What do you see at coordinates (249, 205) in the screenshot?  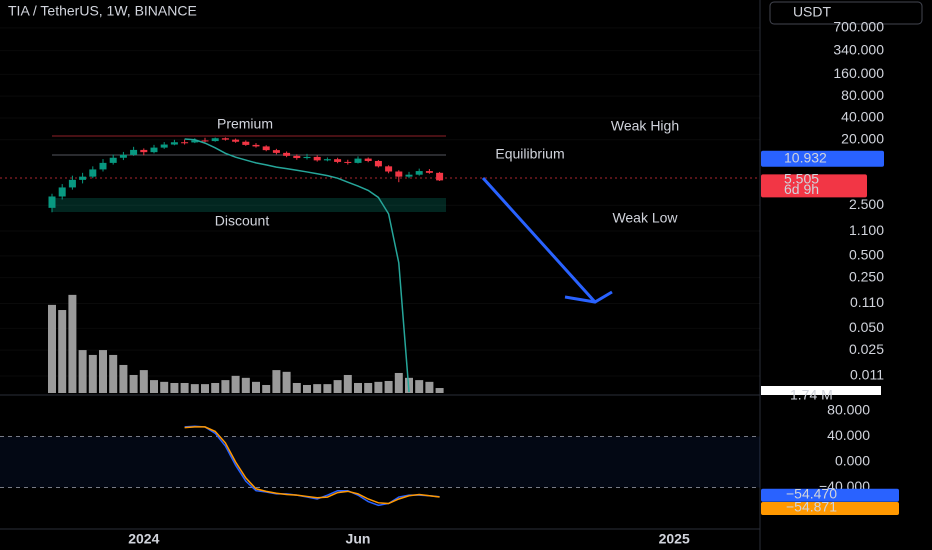 I see `discount-zone` at bounding box center [249, 205].